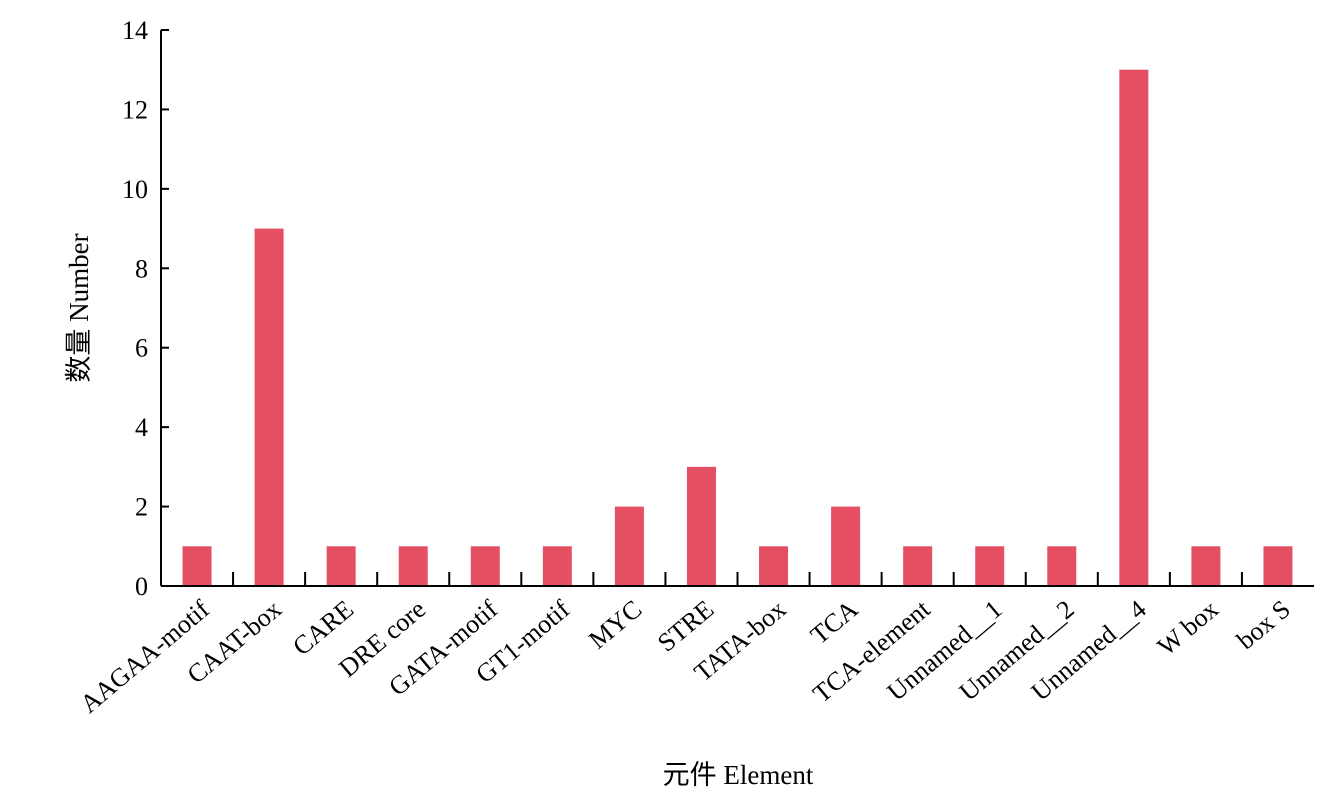 The image size is (1331, 809). I want to click on y-tick-label: 6, so click(141, 348).